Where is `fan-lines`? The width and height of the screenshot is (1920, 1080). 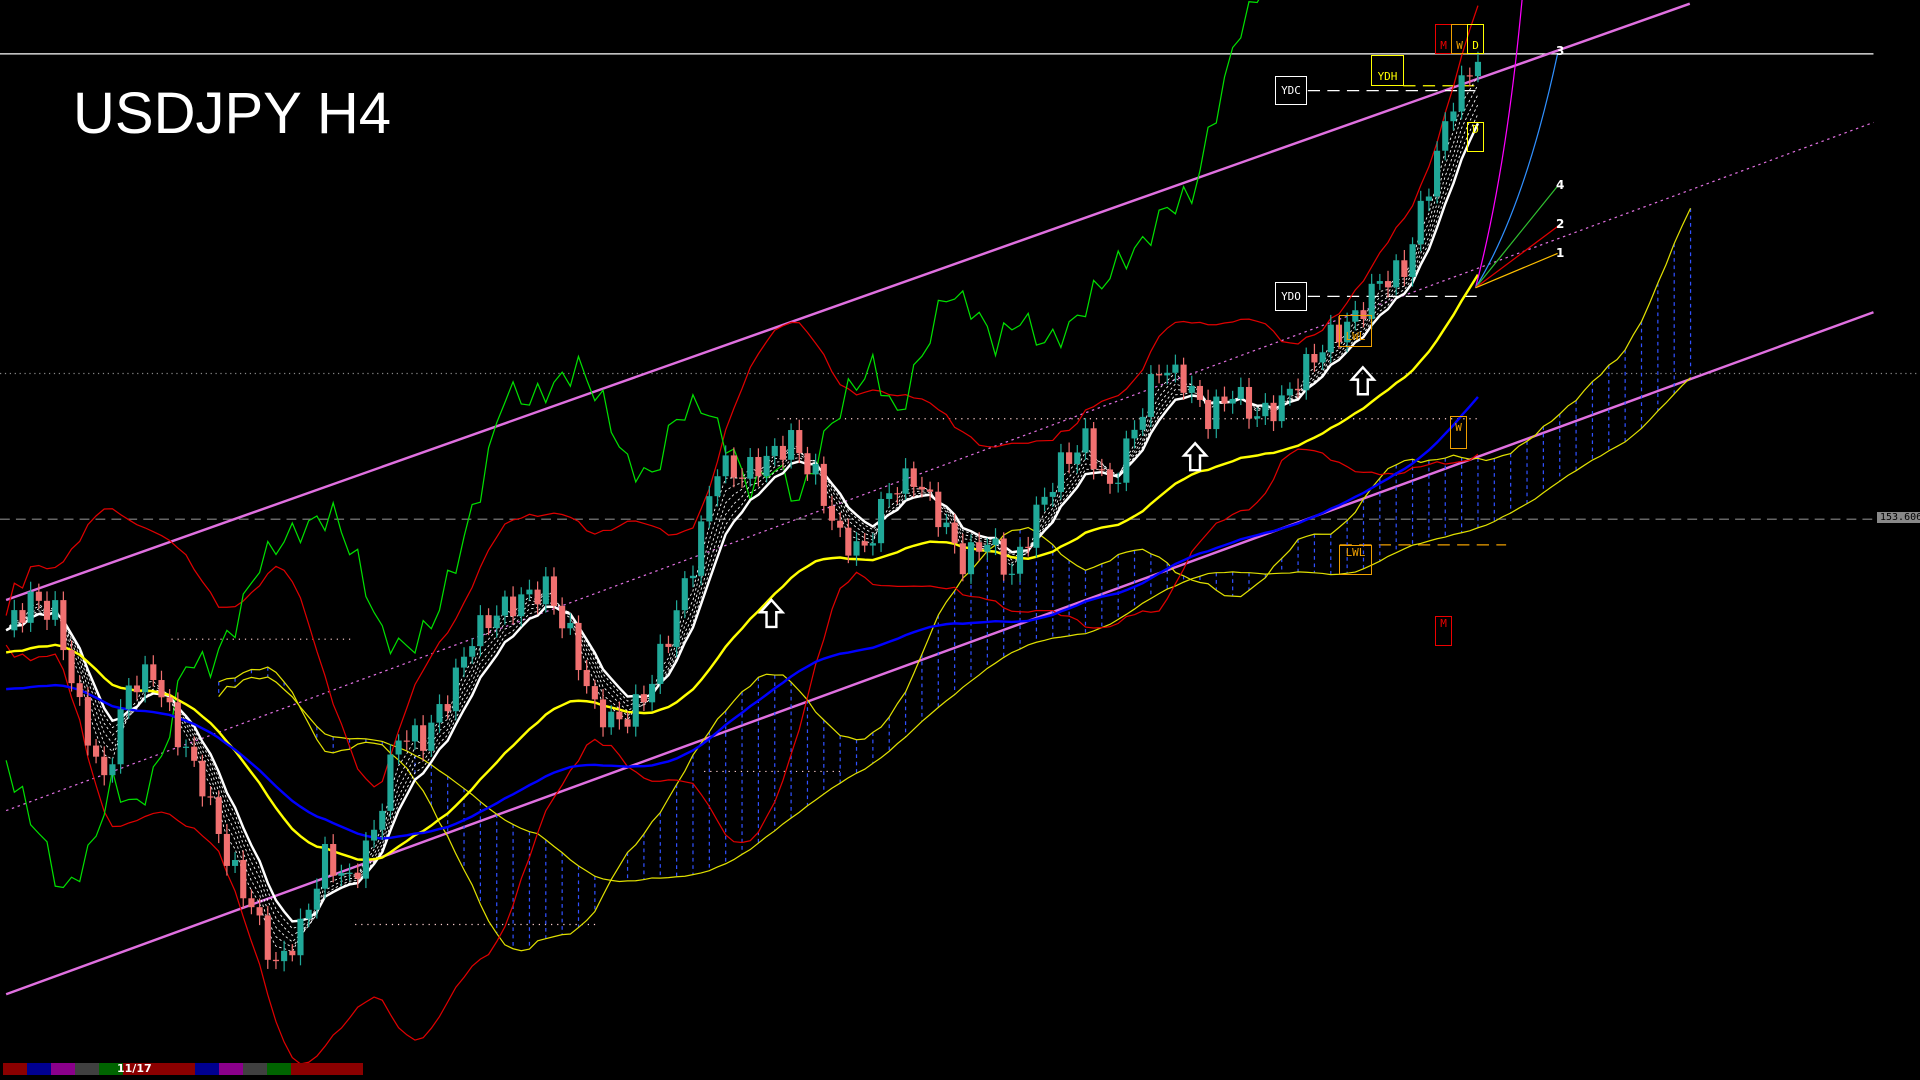
fan-lines is located at coordinates (1516, 144).